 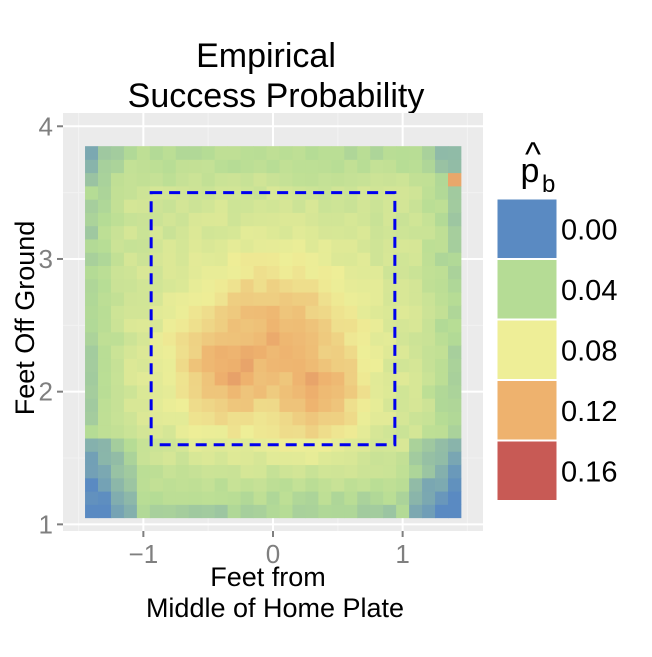 What do you see at coordinates (275, 592) in the screenshot?
I see `x-axis-title: Feet from Middle of Home Plate` at bounding box center [275, 592].